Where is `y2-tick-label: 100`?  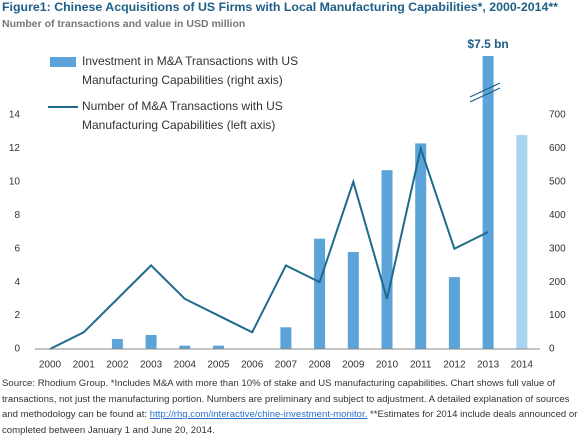
y2-tick-label: 100 is located at coordinates (557, 315).